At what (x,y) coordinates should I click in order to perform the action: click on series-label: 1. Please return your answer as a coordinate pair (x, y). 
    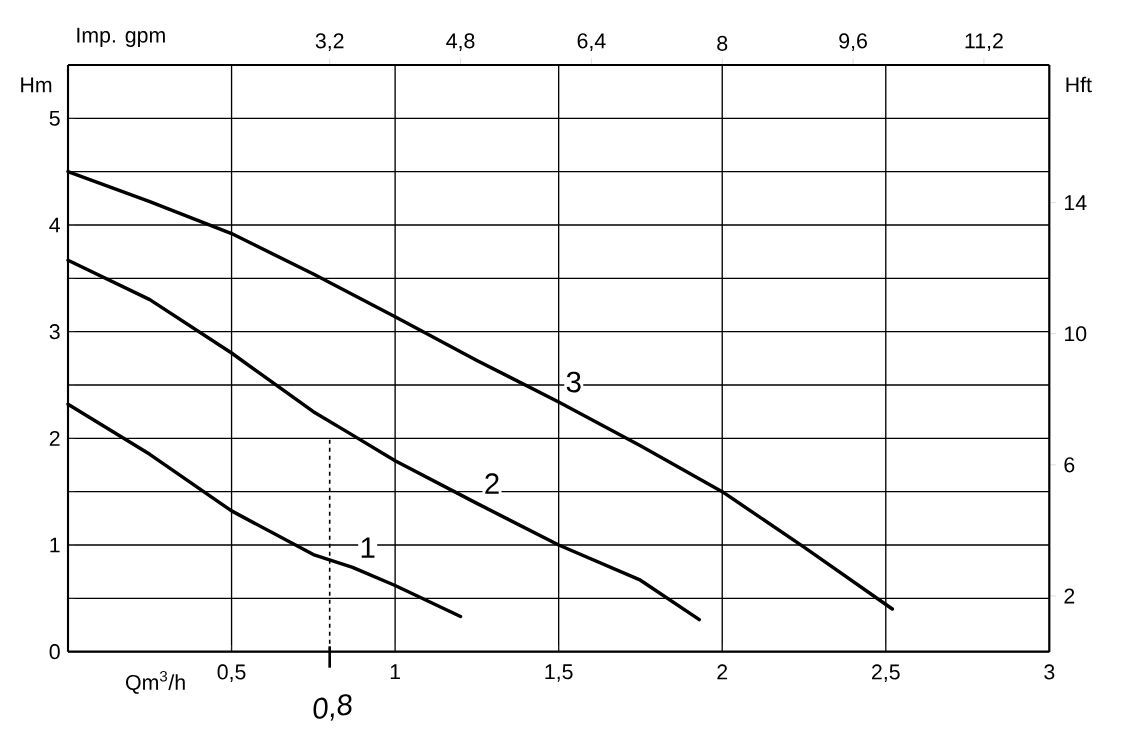
    Looking at the image, I should click on (368, 547).